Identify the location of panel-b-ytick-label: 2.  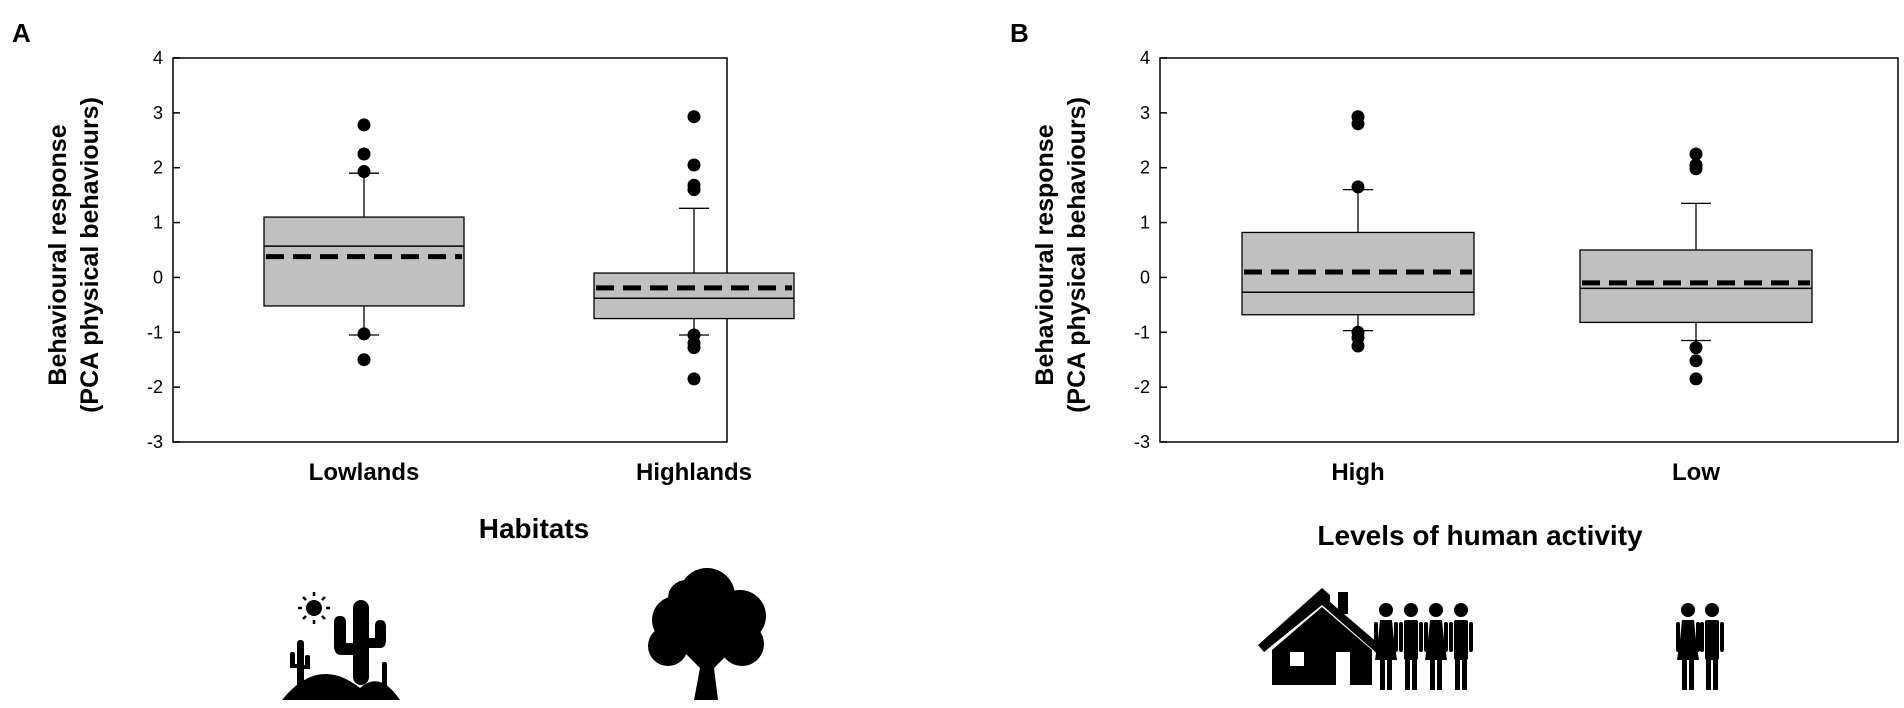
(1145, 168).